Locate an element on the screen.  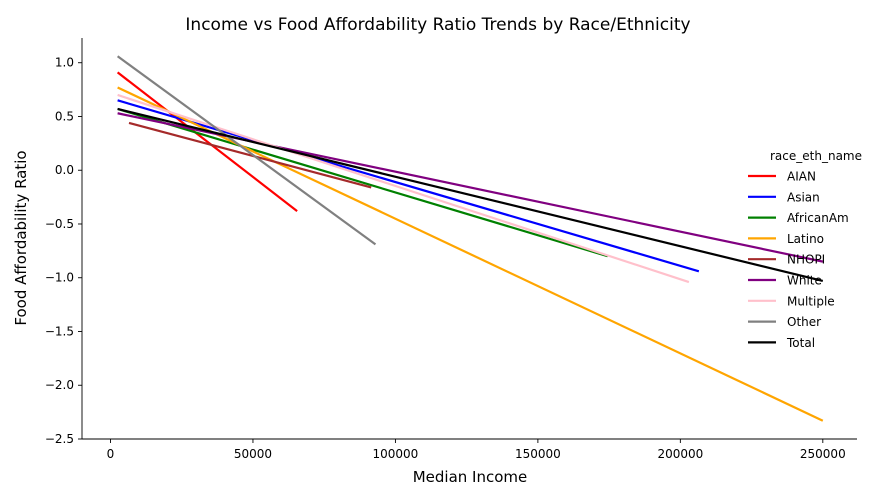
series-line-aian is located at coordinates (207, 141).